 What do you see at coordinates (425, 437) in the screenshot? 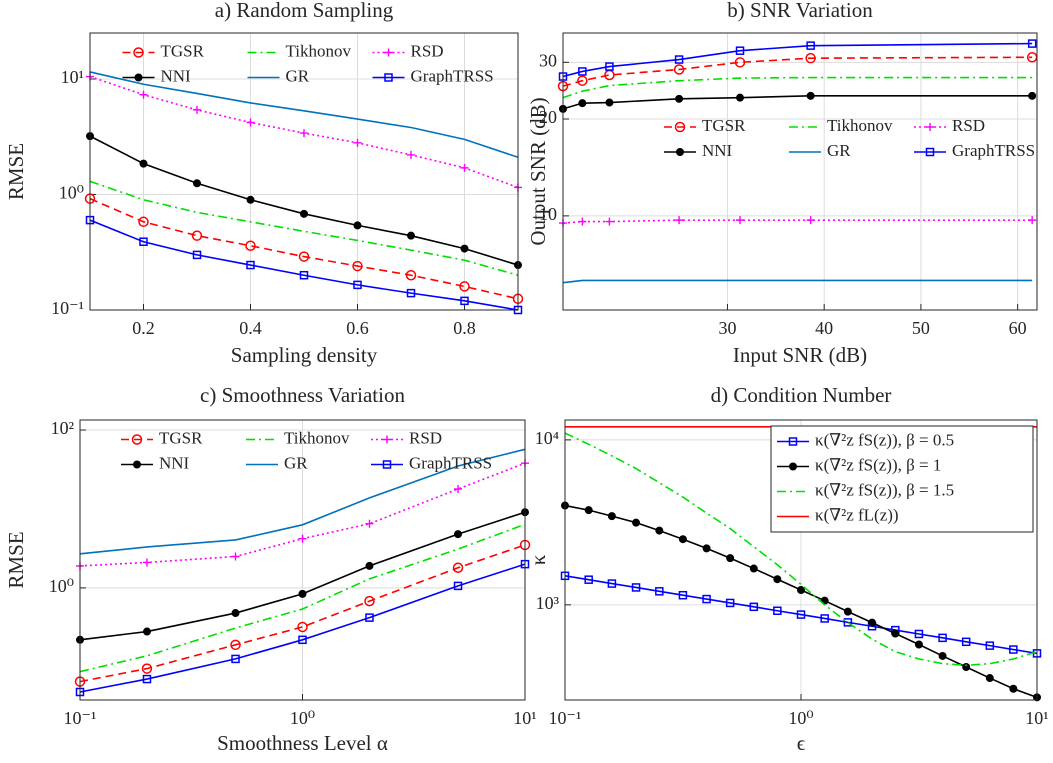
I see `legend-label: RSD` at bounding box center [425, 437].